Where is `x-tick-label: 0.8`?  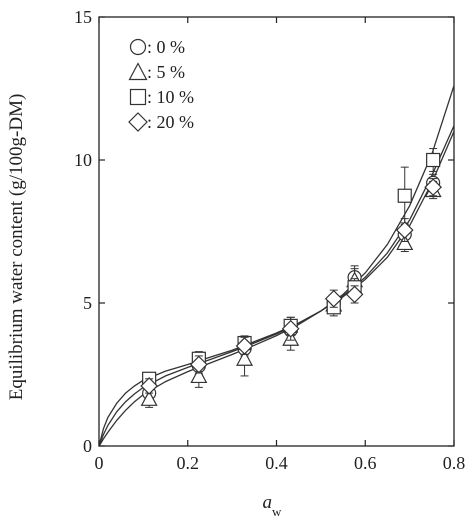 x-tick-label: 0.8 is located at coordinates (454, 463).